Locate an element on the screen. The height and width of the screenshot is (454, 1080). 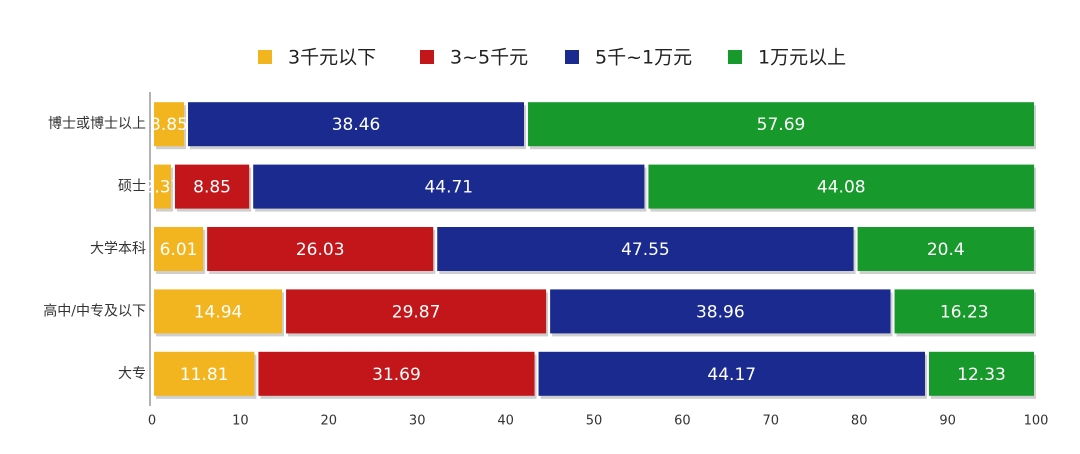
legend-label: 3~5千元 is located at coordinates (489, 58).